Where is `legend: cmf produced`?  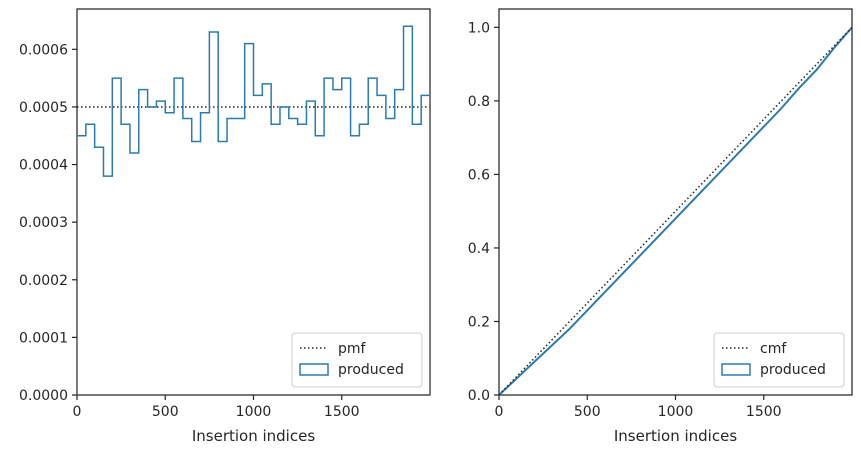
legend: cmf produced is located at coordinates (779, 360).